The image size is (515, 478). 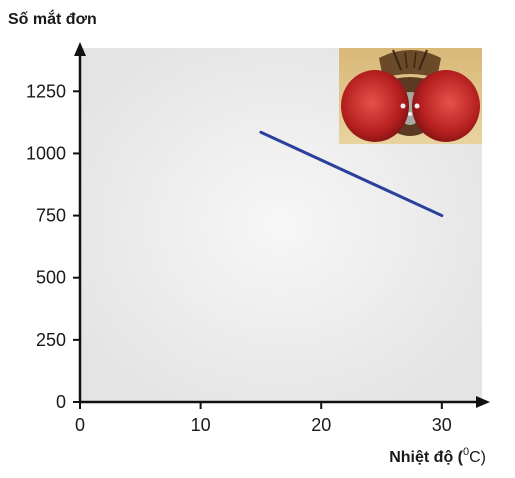 What do you see at coordinates (46, 153) in the screenshot?
I see `y-tick-label: 1000` at bounding box center [46, 153].